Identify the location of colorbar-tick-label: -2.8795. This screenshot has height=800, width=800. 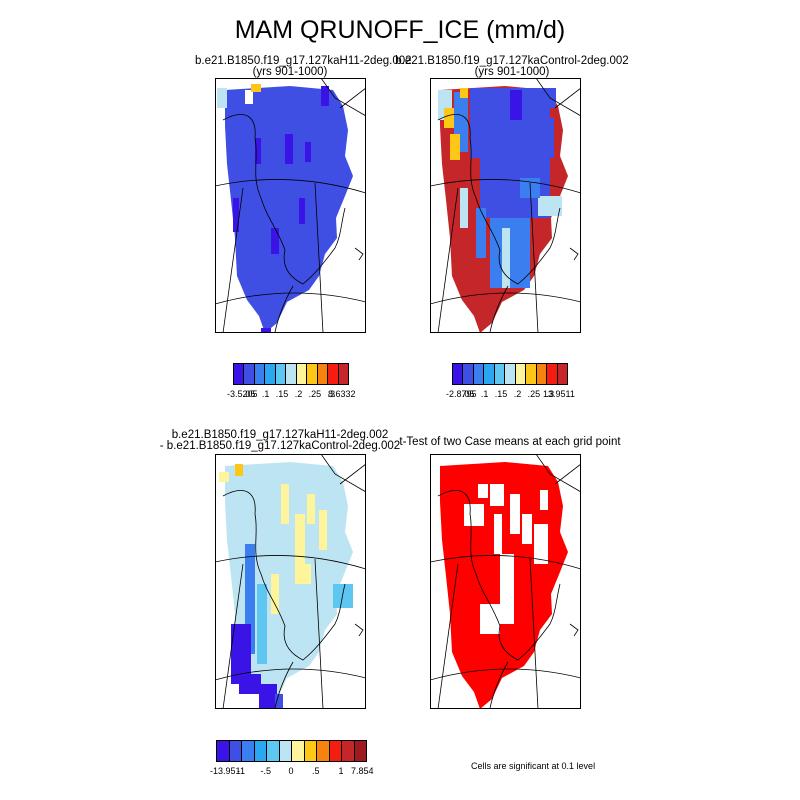
(461, 394).